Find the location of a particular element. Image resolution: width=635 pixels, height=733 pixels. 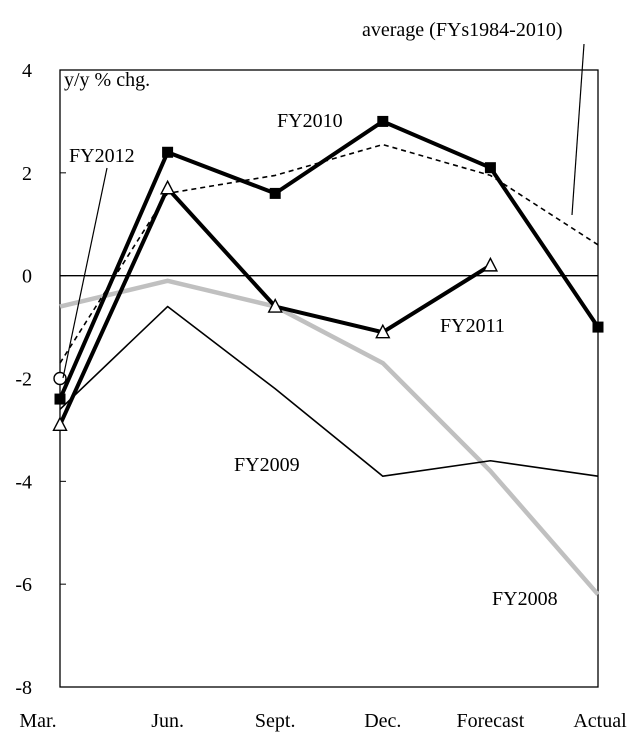

series-label-fy2009: FY2009 is located at coordinates (267, 465).